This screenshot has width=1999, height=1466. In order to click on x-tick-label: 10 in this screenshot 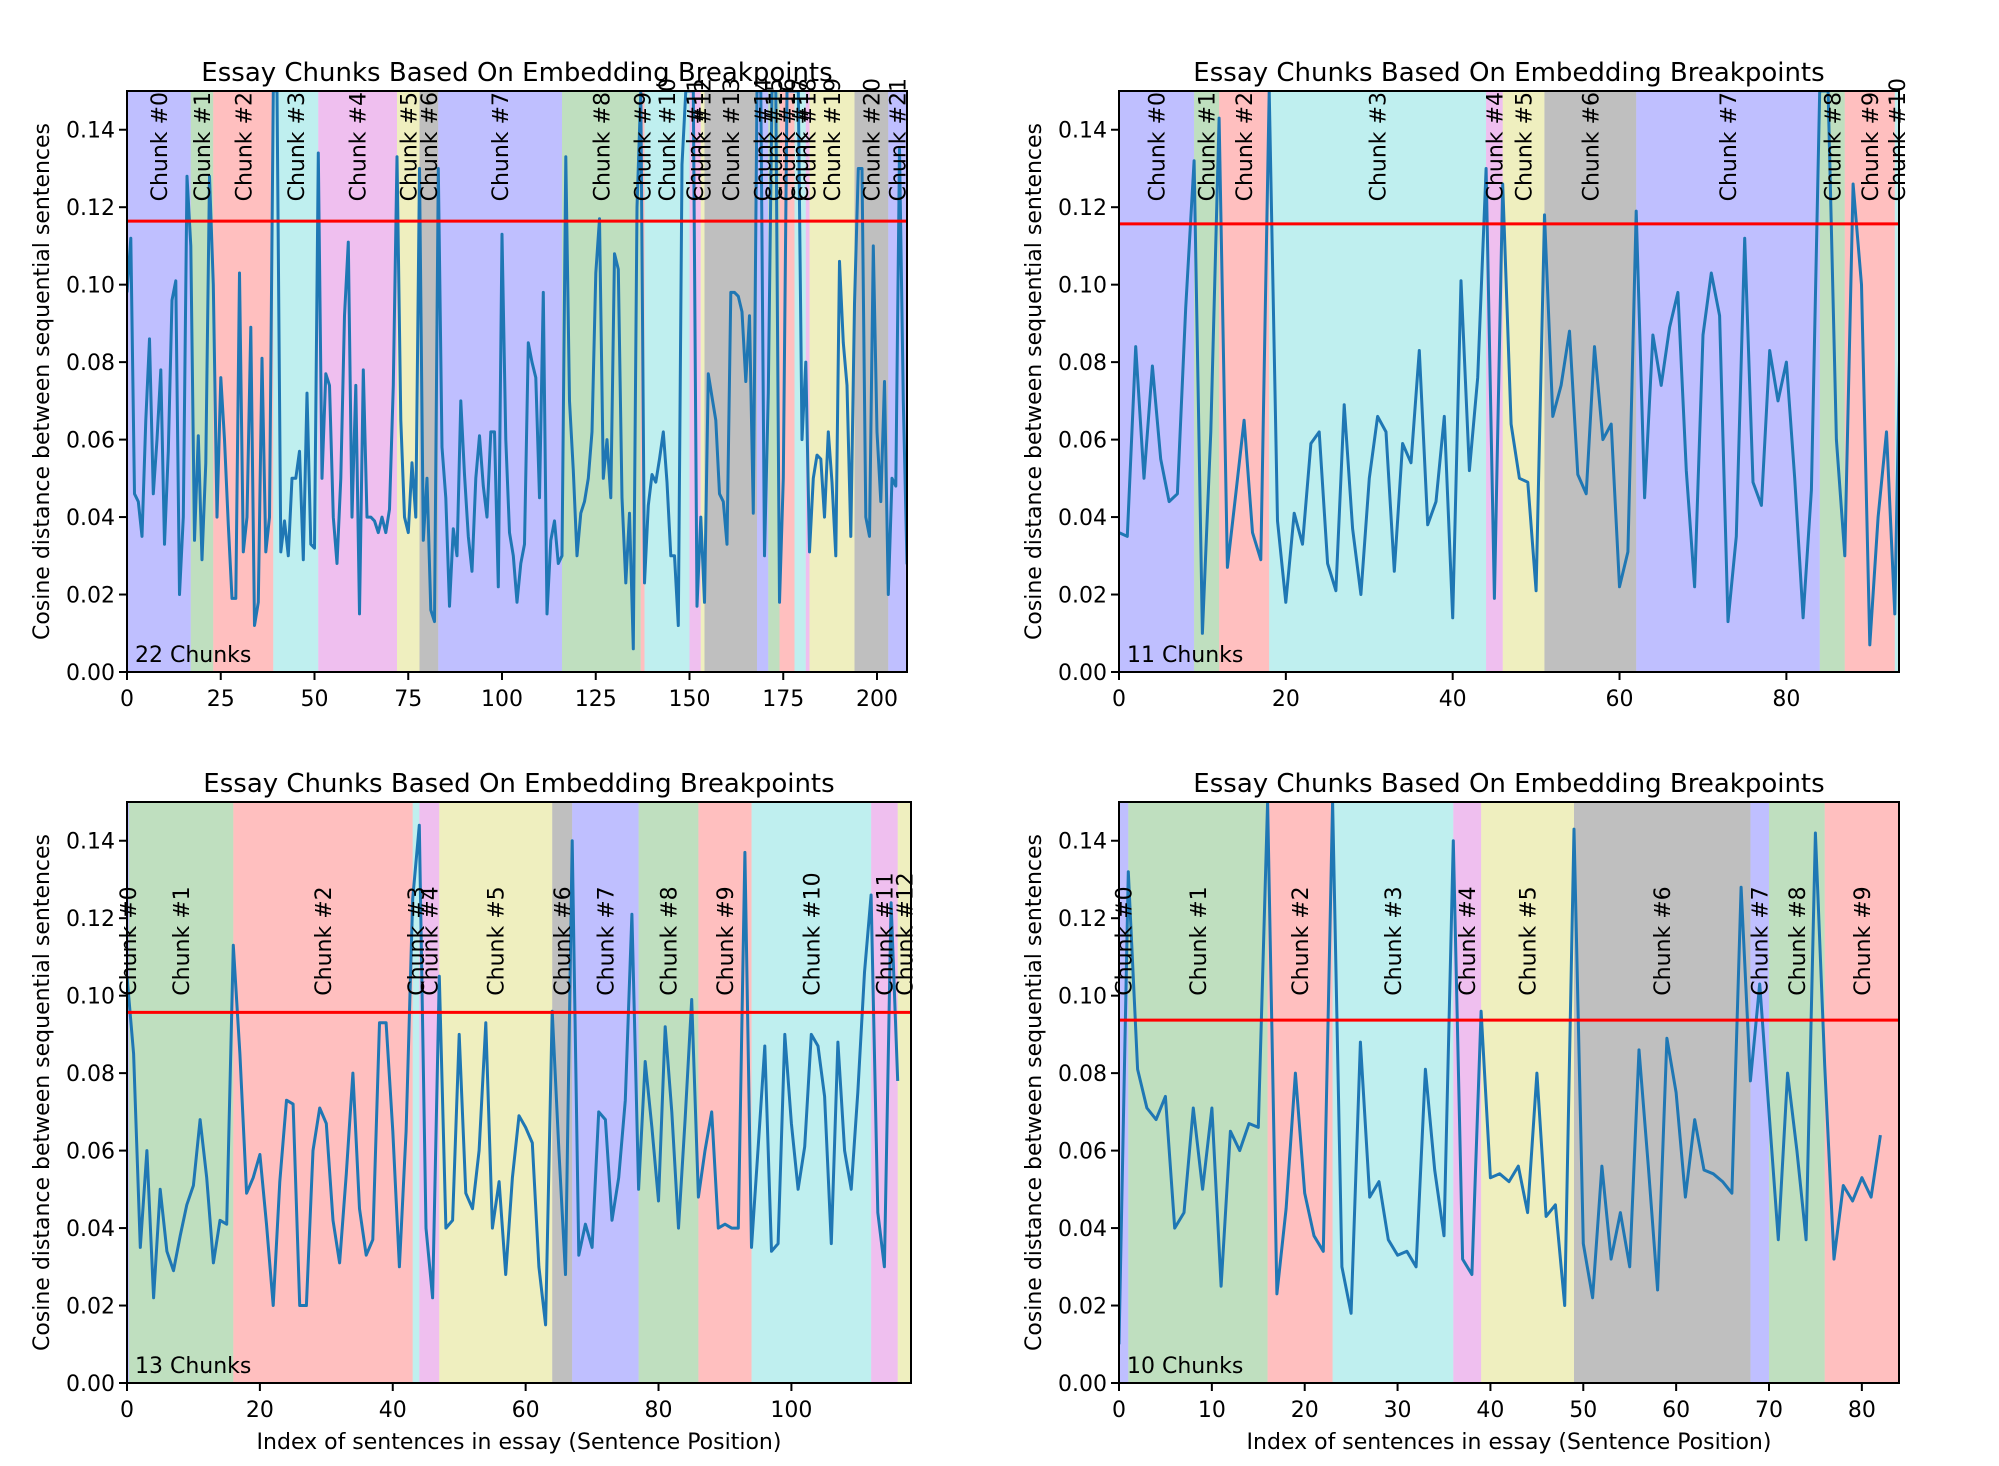, I will do `click(1212, 1410)`.